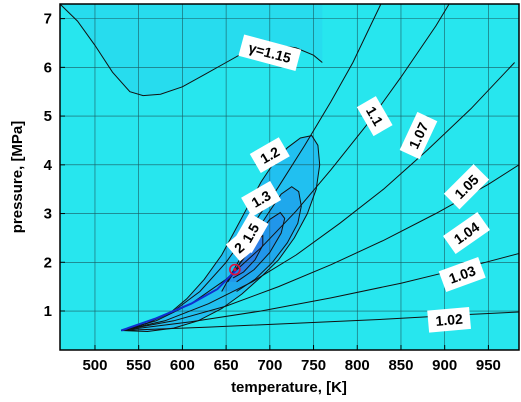 The image size is (521, 402). I want to click on contour-label-1: 1.2, so click(269, 155).